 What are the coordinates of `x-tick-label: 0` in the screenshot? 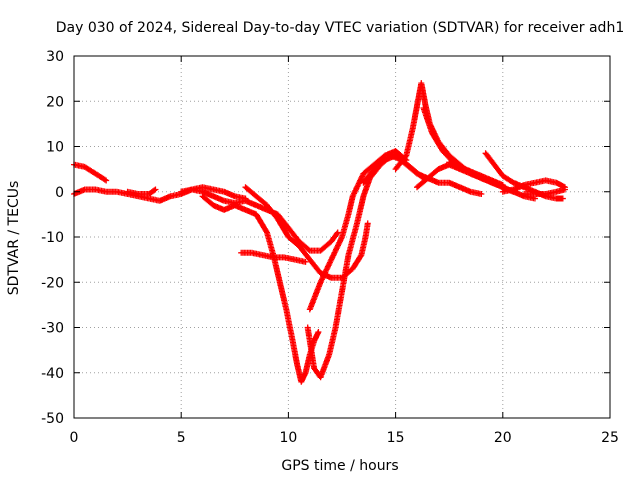 It's located at (74, 438).